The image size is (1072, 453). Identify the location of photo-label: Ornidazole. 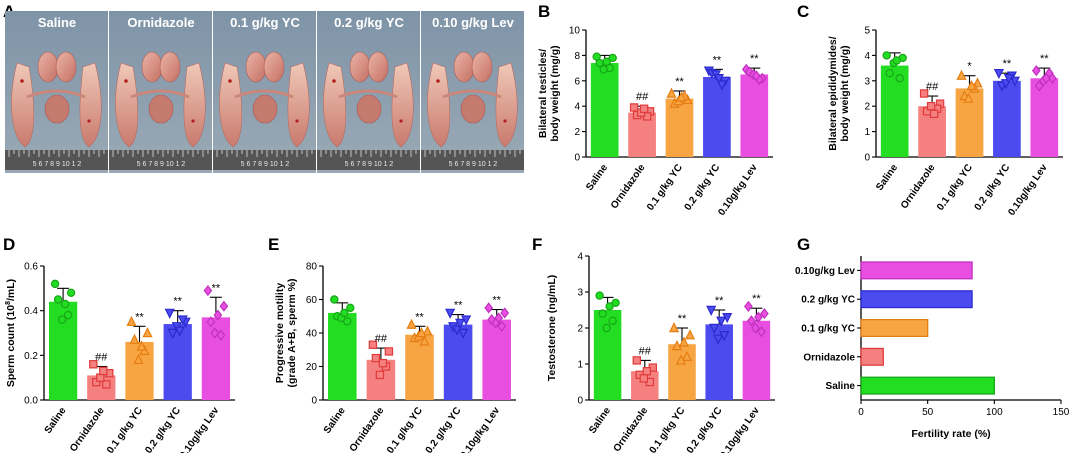
(160, 22).